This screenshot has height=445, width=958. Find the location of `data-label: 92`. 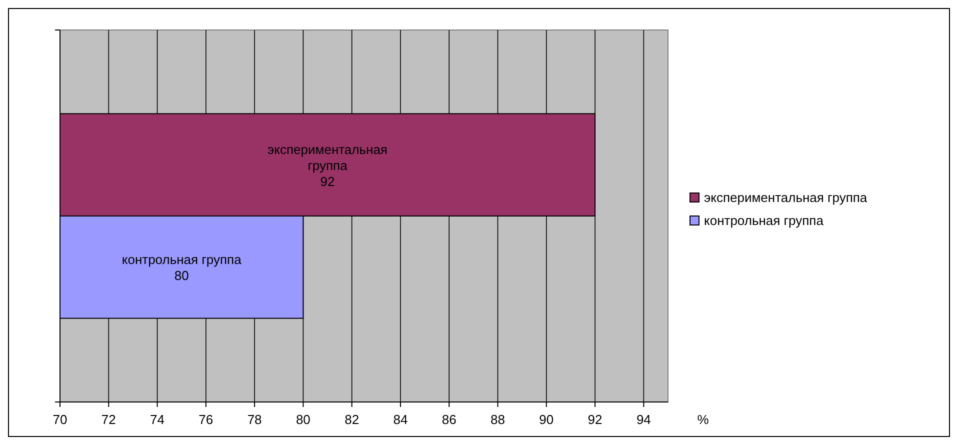

data-label: 92 is located at coordinates (327, 180).